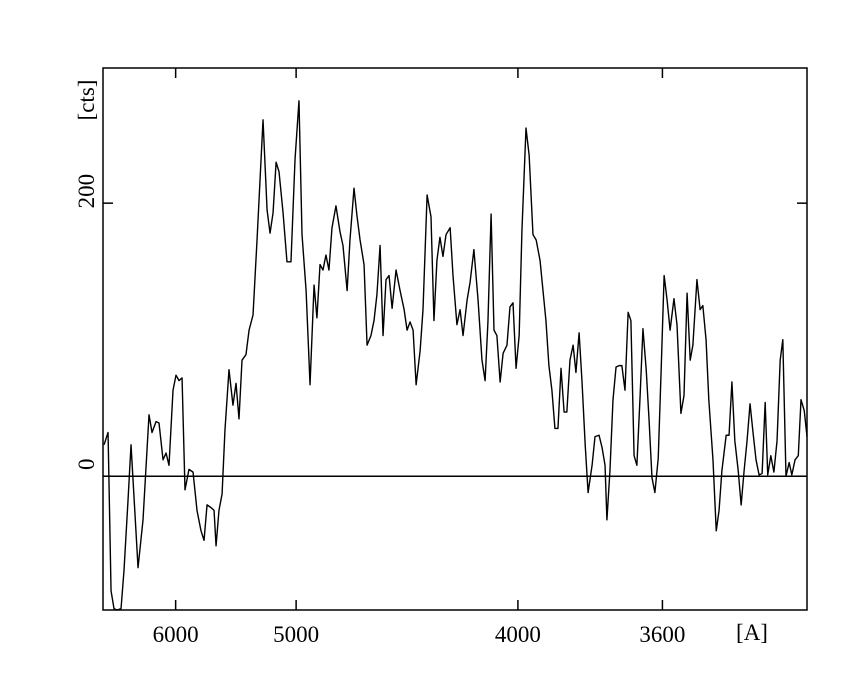 This screenshot has height=680, width=850. What do you see at coordinates (86, 191) in the screenshot?
I see `y-tick-label: 200` at bounding box center [86, 191].